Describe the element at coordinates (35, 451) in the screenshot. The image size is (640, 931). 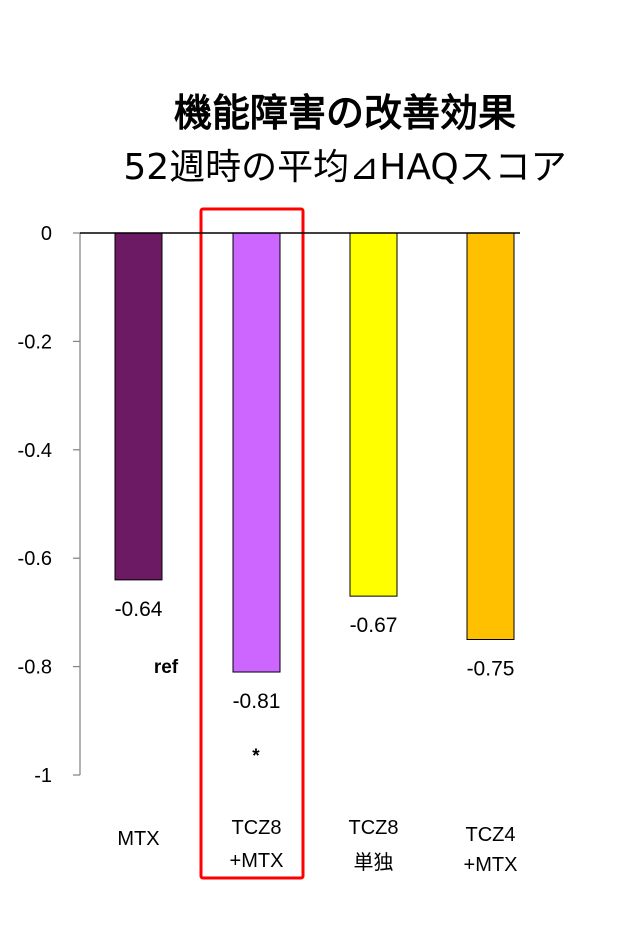
I see `y-tick-label-2: -0.4` at that location.